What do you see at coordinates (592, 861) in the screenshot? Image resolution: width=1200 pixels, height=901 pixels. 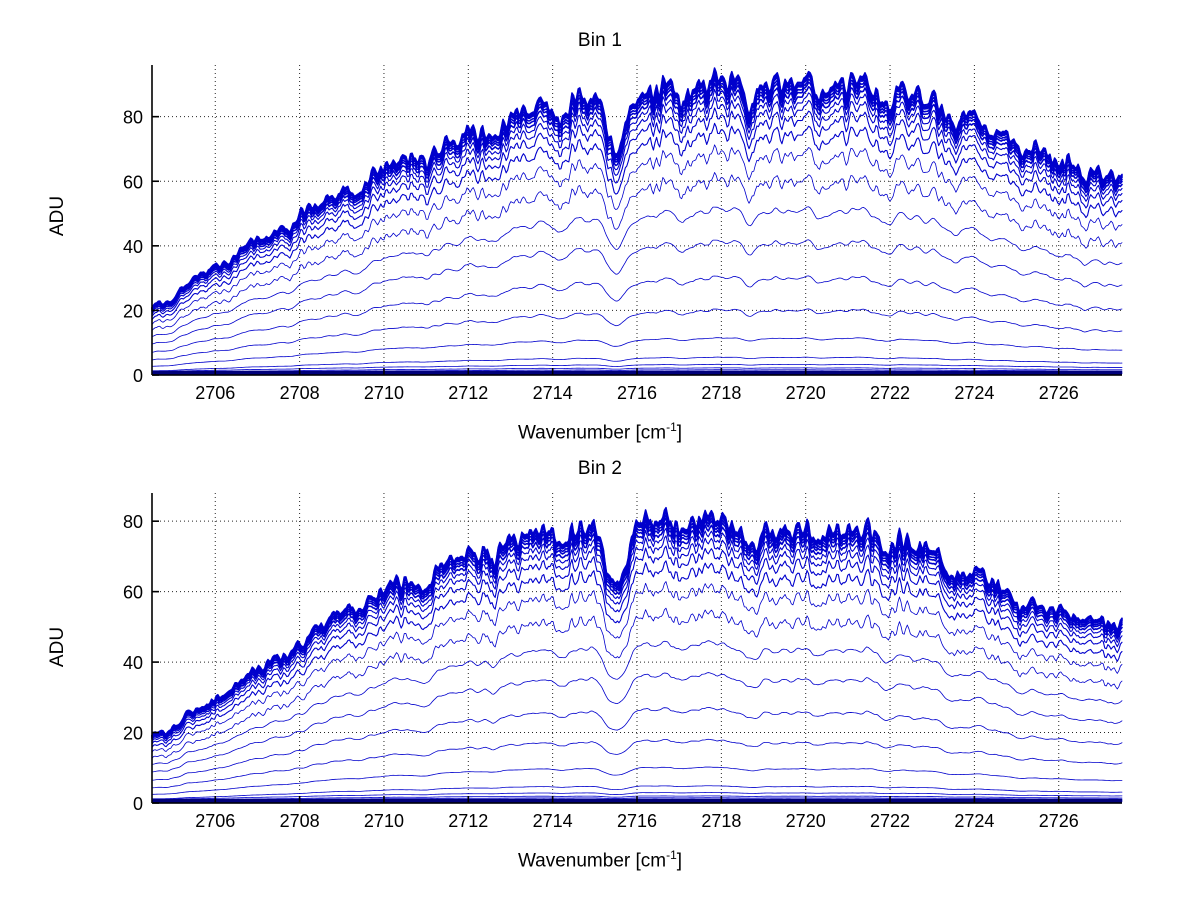 I see `x-axis-label-text-bin-2: Wavenumber [cm` at bounding box center [592, 861].